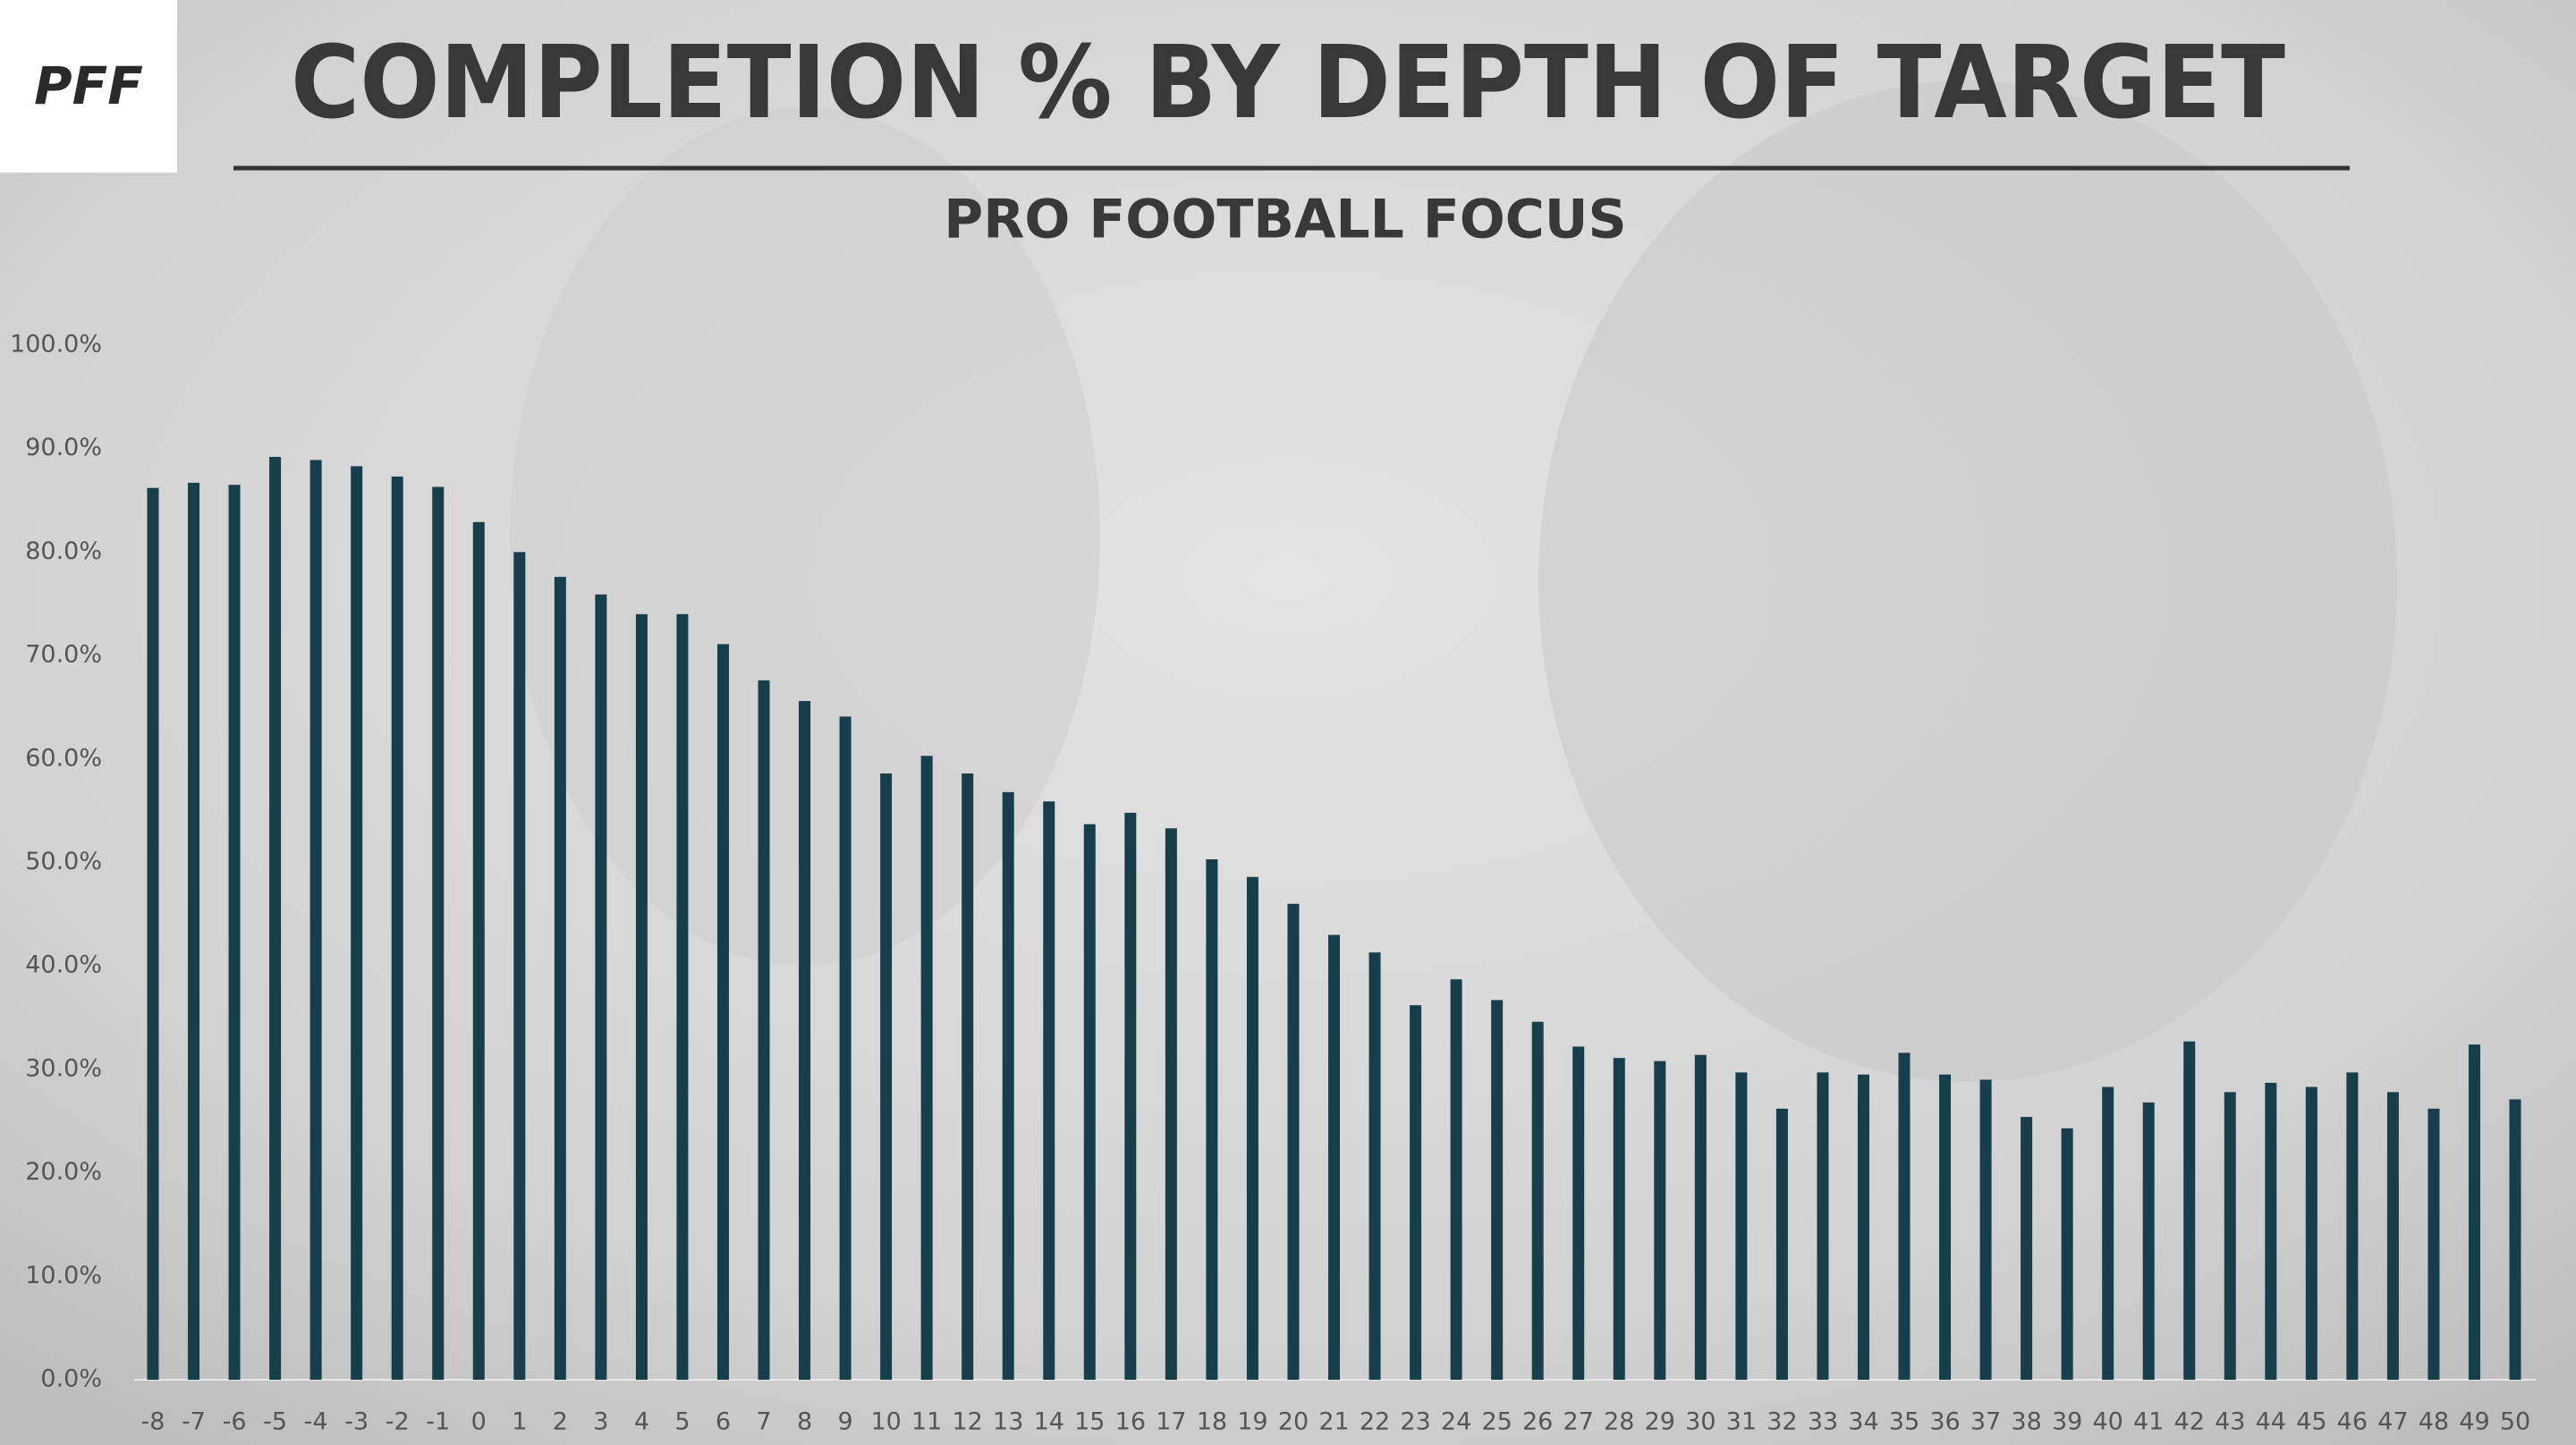 Image resolution: width=2576 pixels, height=1445 pixels. I want to click on player-silhouette, so click(805, 536).